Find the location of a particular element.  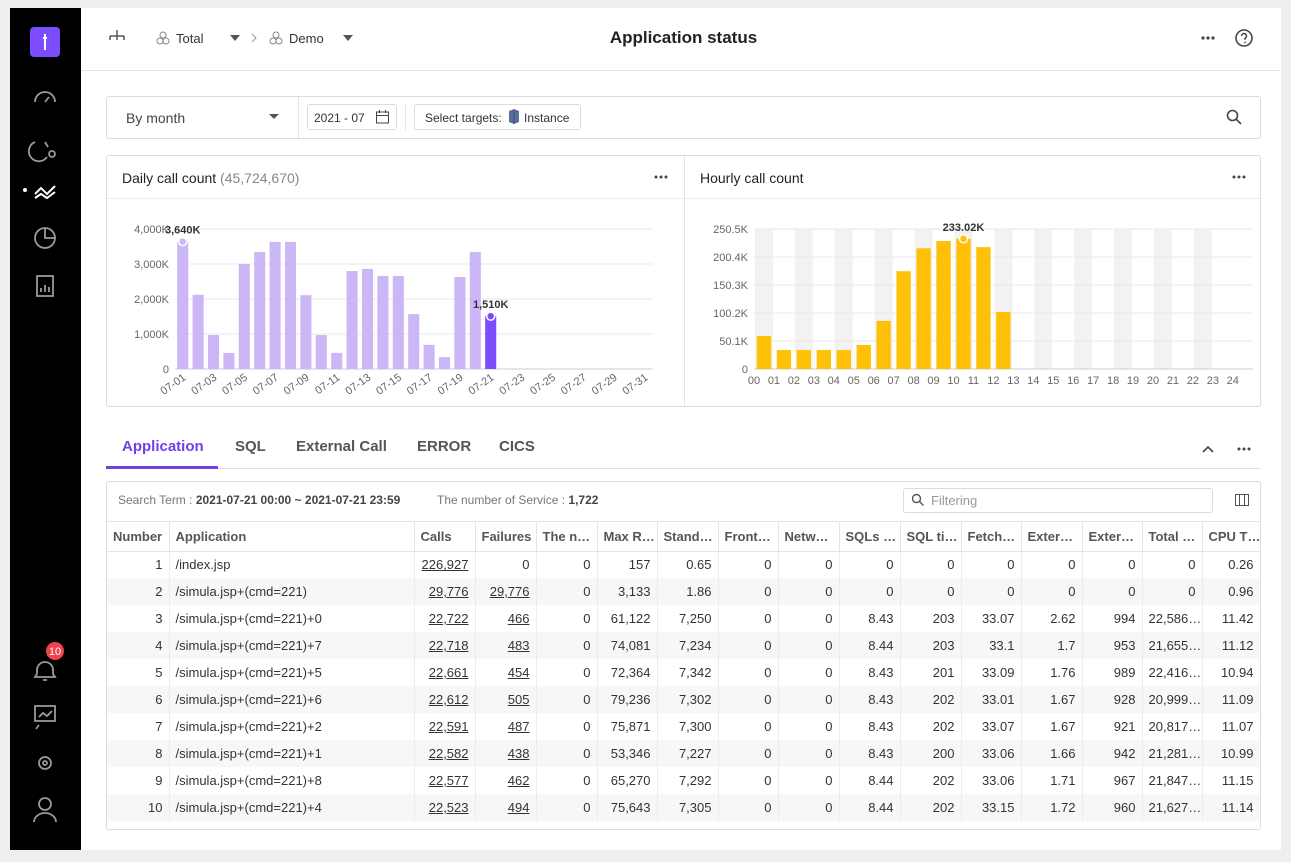

more-menu is located at coordinates (1208, 38).